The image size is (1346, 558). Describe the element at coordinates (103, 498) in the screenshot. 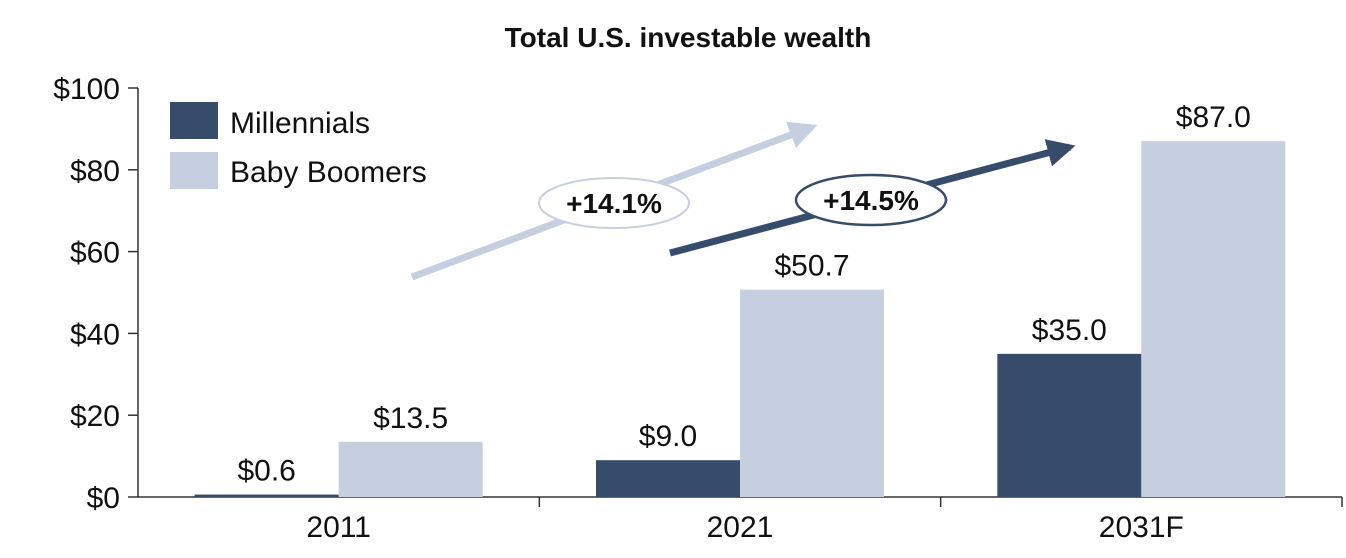

I see `y-tick-label: $0` at that location.